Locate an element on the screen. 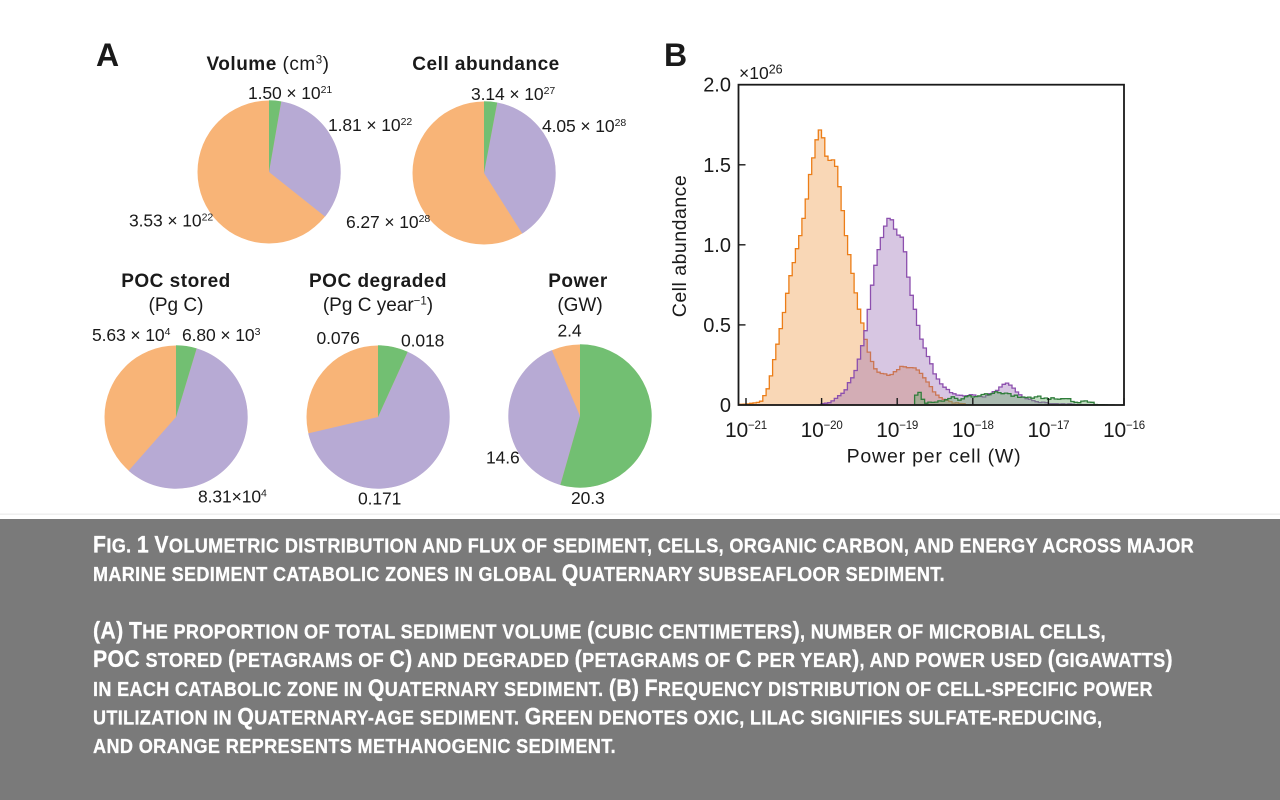 This screenshot has height=800, width=1280. svg-text: 0.018 is located at coordinates (422, 341).